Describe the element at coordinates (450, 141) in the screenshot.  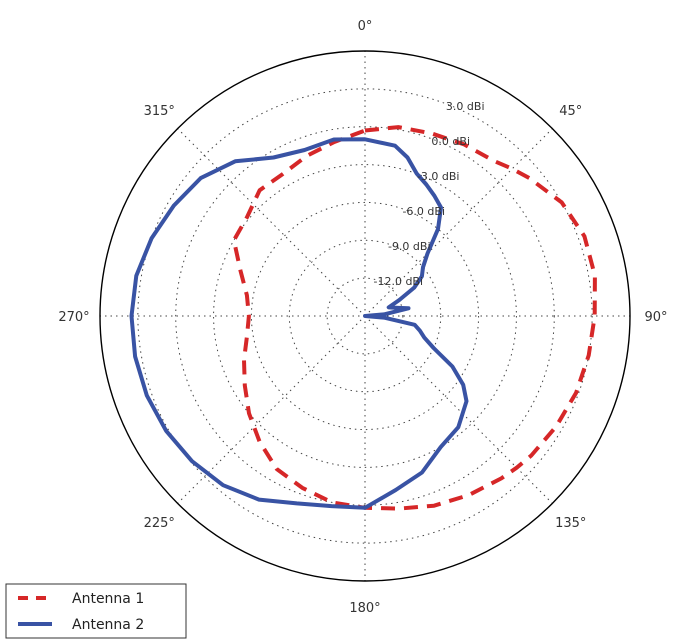
I see `radial-tick-label: 0.0 dBi` at that location.